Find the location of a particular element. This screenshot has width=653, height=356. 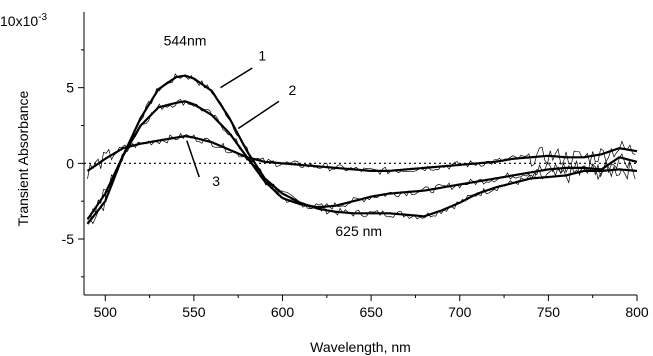

x-tick-label: 700 is located at coordinates (460, 312).